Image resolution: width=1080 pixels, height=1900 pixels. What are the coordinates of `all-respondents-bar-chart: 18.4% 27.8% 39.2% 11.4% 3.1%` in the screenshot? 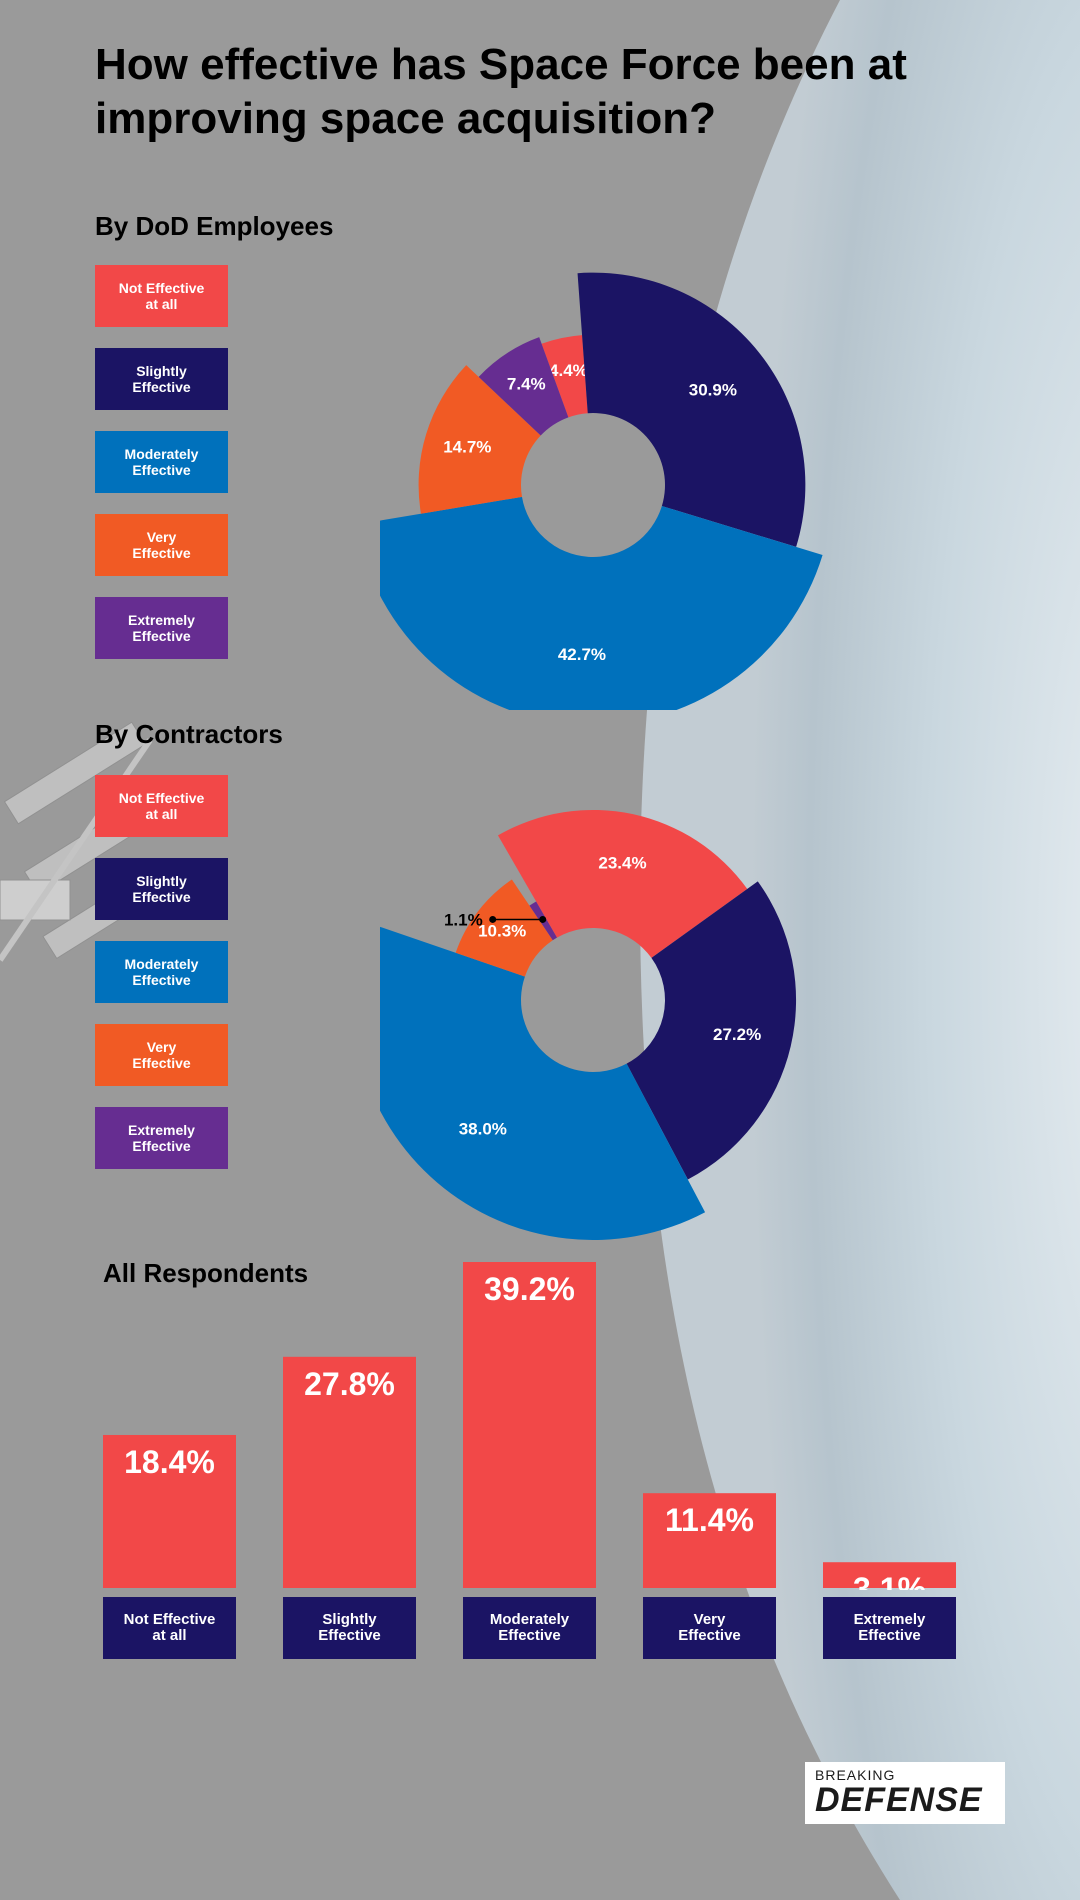 It's located at (529, 1426).